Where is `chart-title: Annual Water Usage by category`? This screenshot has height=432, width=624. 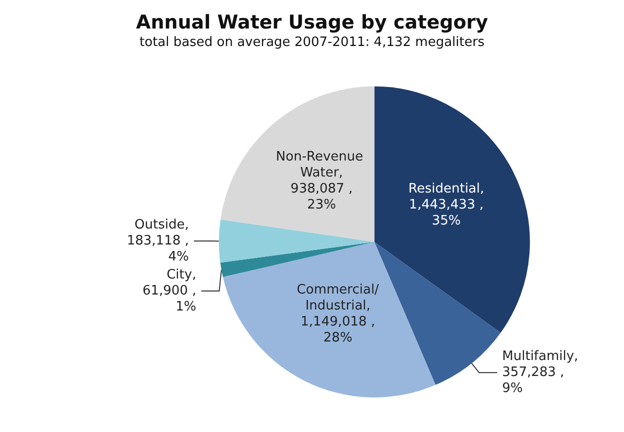
chart-title: Annual Water Usage by category is located at coordinates (312, 23).